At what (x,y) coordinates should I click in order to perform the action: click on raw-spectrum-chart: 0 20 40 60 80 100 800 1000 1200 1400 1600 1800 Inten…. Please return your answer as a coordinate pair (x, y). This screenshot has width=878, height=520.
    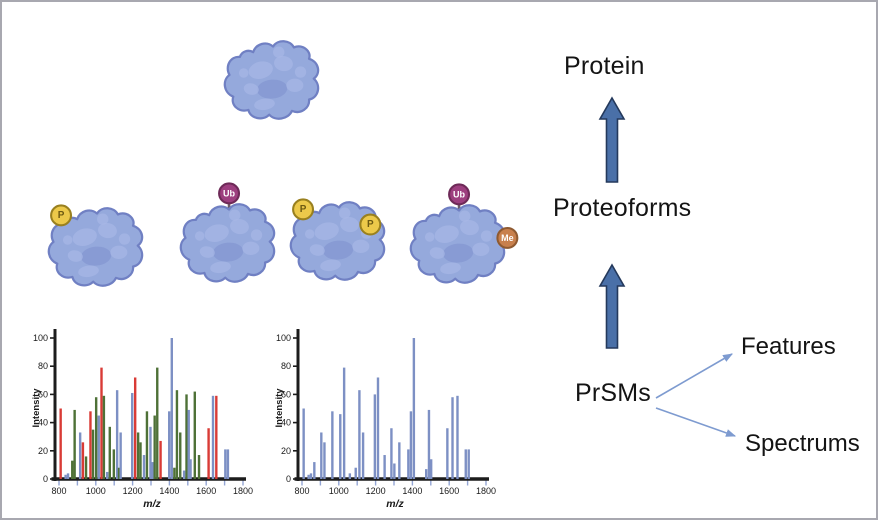
    Looking at the image, I should click on (385, 419).